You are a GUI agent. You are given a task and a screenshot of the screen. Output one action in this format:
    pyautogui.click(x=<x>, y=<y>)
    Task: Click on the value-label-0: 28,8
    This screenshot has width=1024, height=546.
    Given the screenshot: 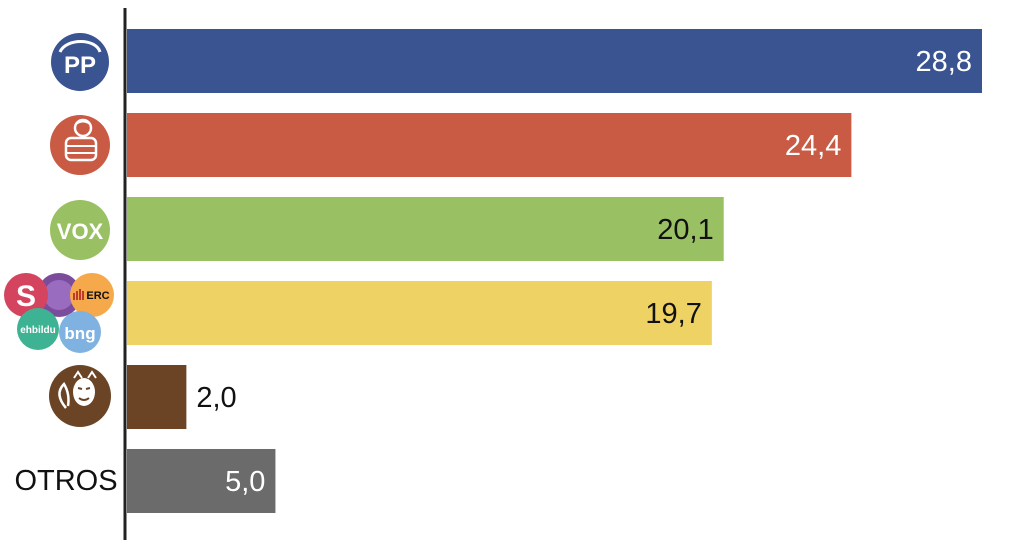 What is the action you would take?
    pyautogui.click(x=944, y=62)
    